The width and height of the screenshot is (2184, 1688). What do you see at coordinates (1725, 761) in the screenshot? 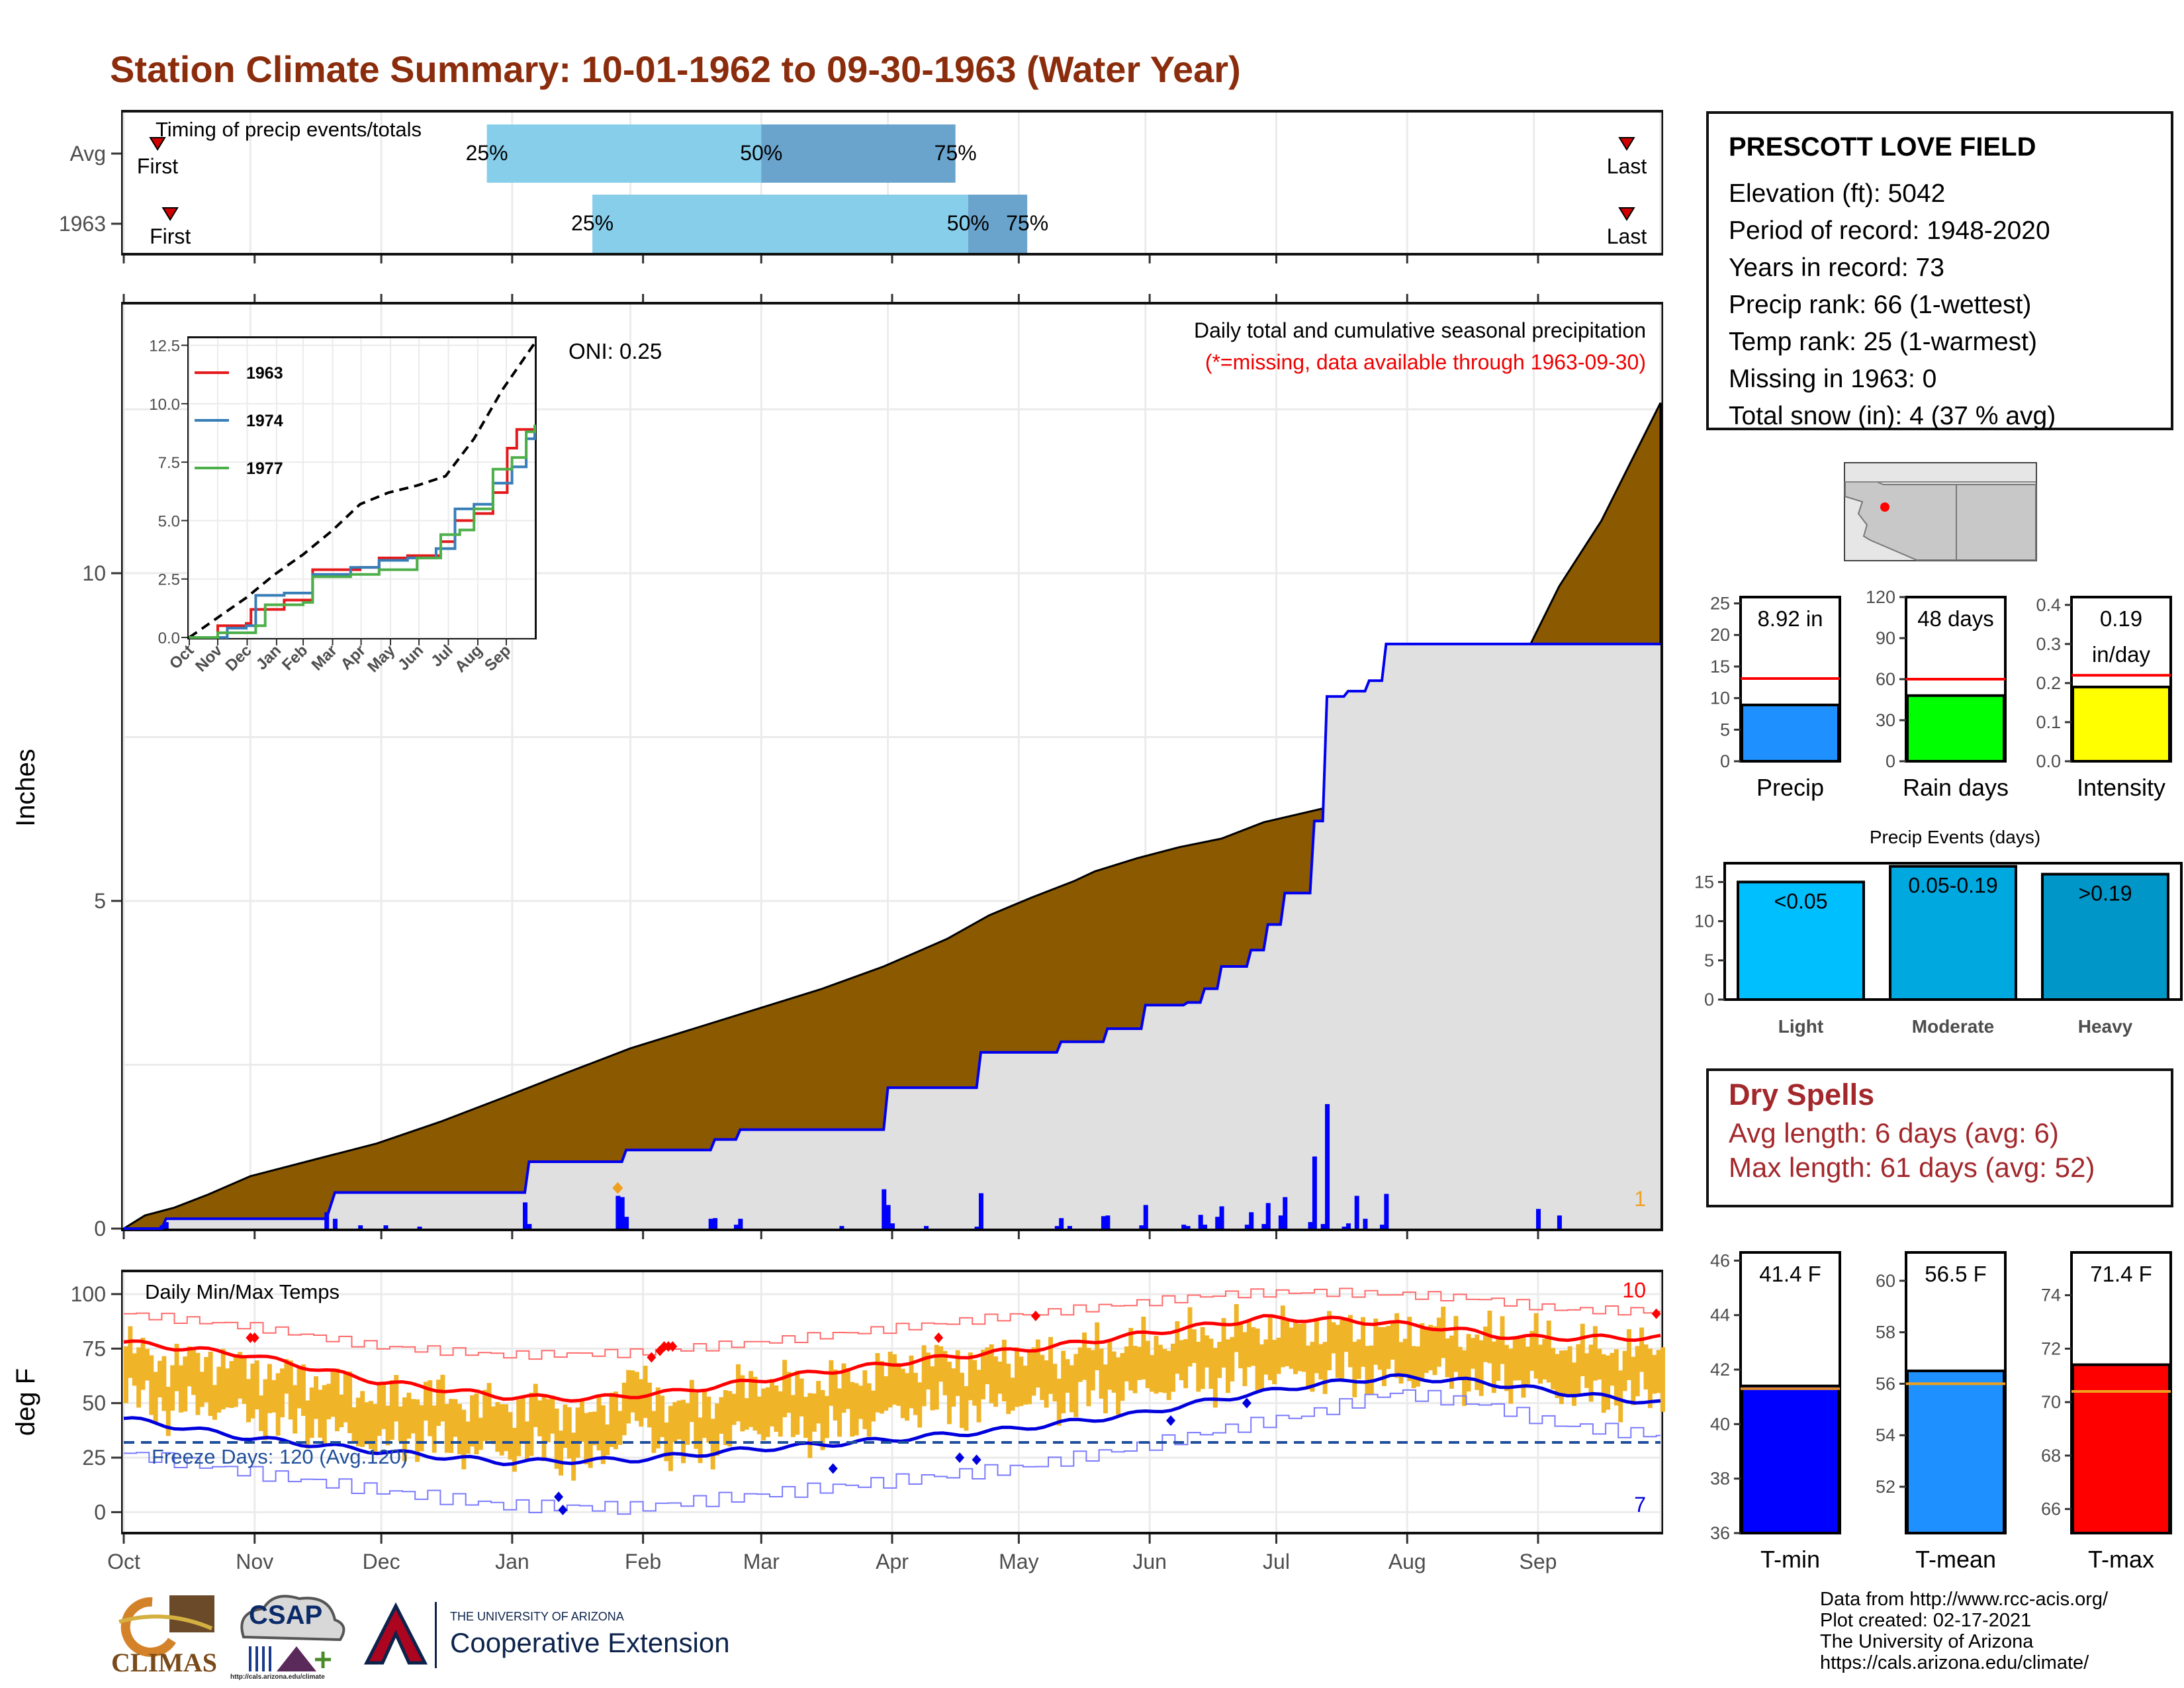
I see `precip_total-y-tick-label: 0` at bounding box center [1725, 761].